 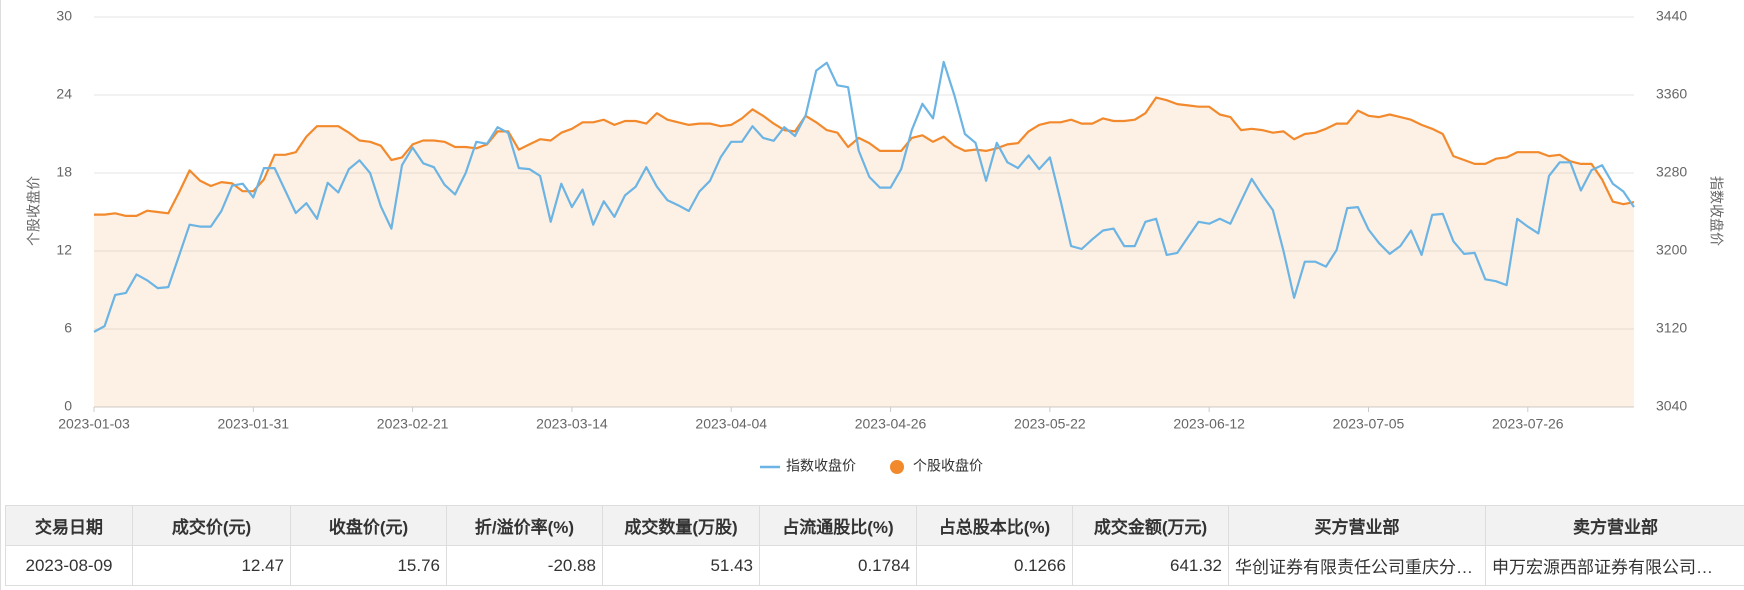 I want to click on column-header: 成交数量(万股), so click(x=681, y=525).